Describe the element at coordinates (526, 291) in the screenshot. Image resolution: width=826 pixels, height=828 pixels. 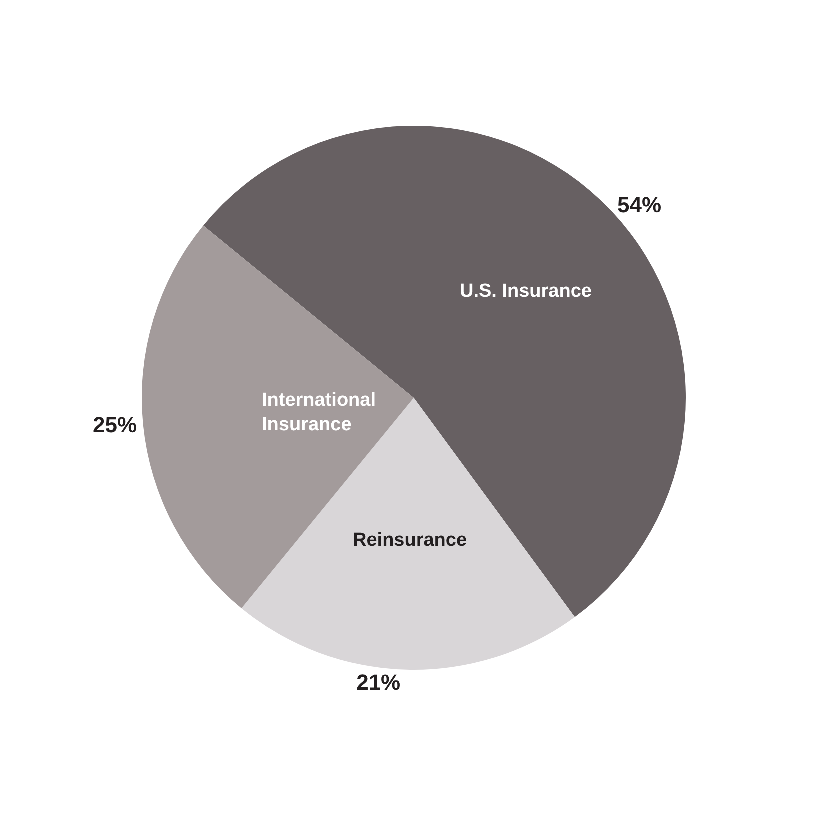
I see `slice-label: U.S. Insurance` at that location.